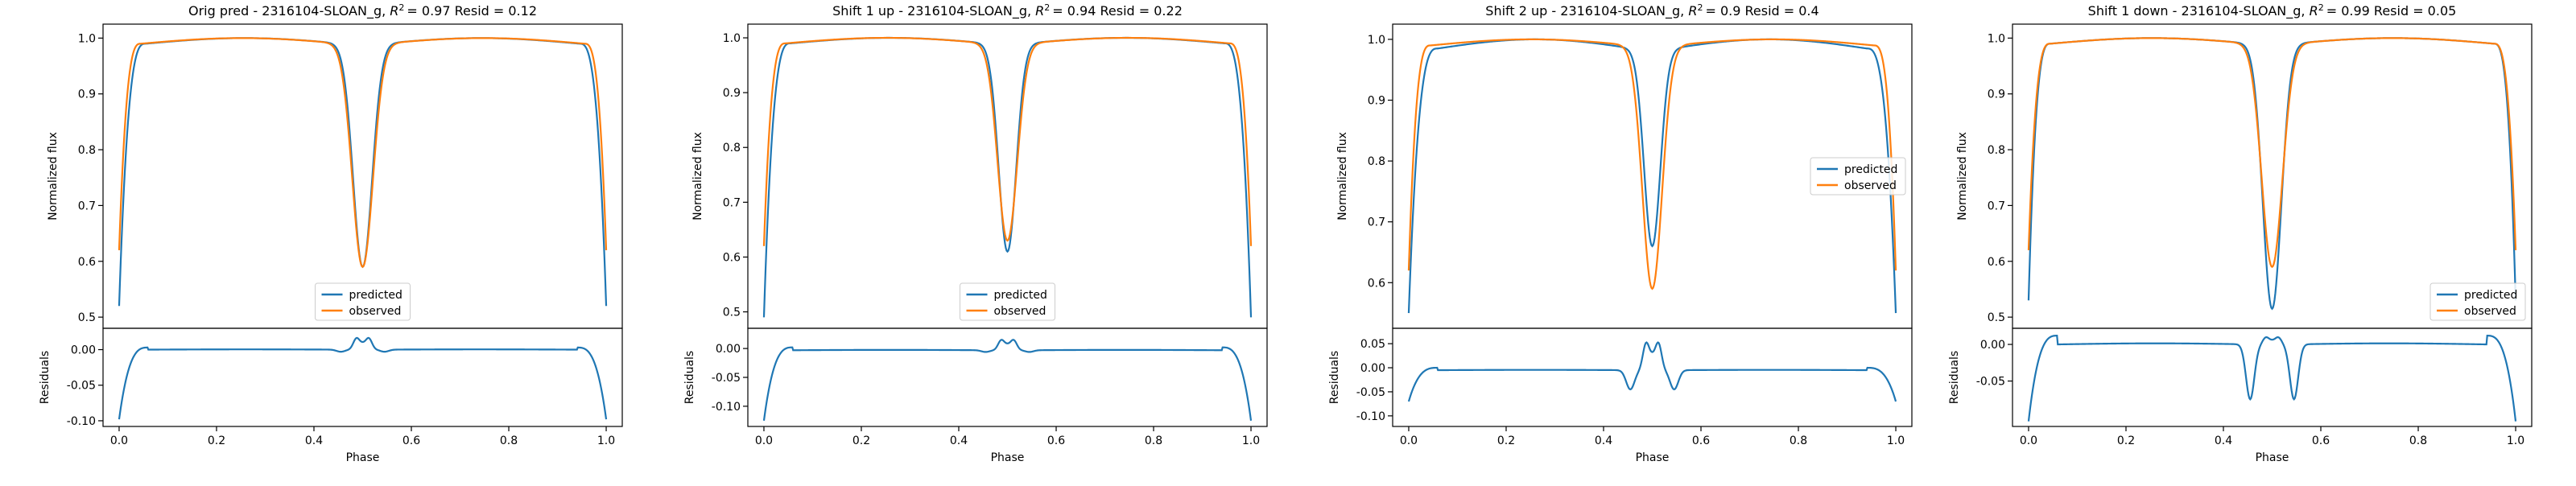 This screenshot has width=2576, height=486. I want to click on chart-title-stats: = 0.97 Resid = 0.12, so click(472, 11).